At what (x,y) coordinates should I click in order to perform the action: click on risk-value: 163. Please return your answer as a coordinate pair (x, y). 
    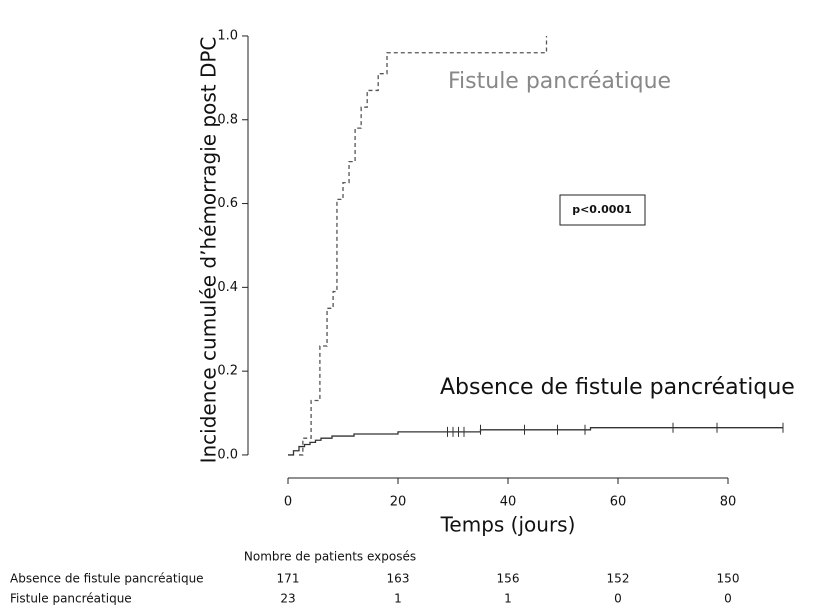
    Looking at the image, I should click on (398, 579).